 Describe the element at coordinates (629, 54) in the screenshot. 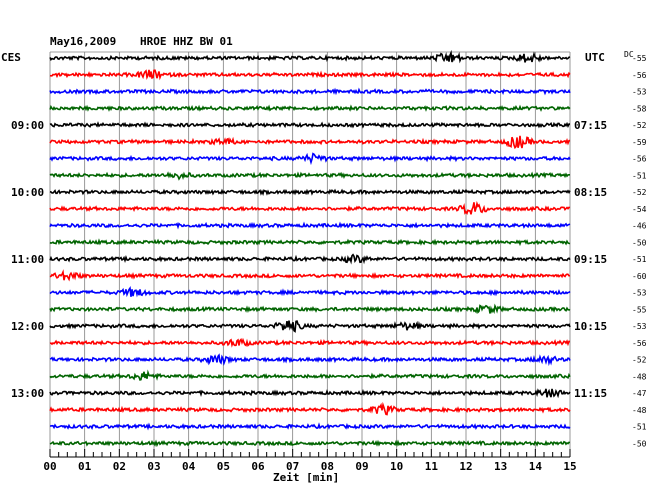

I see `dc-label: DC` at that location.